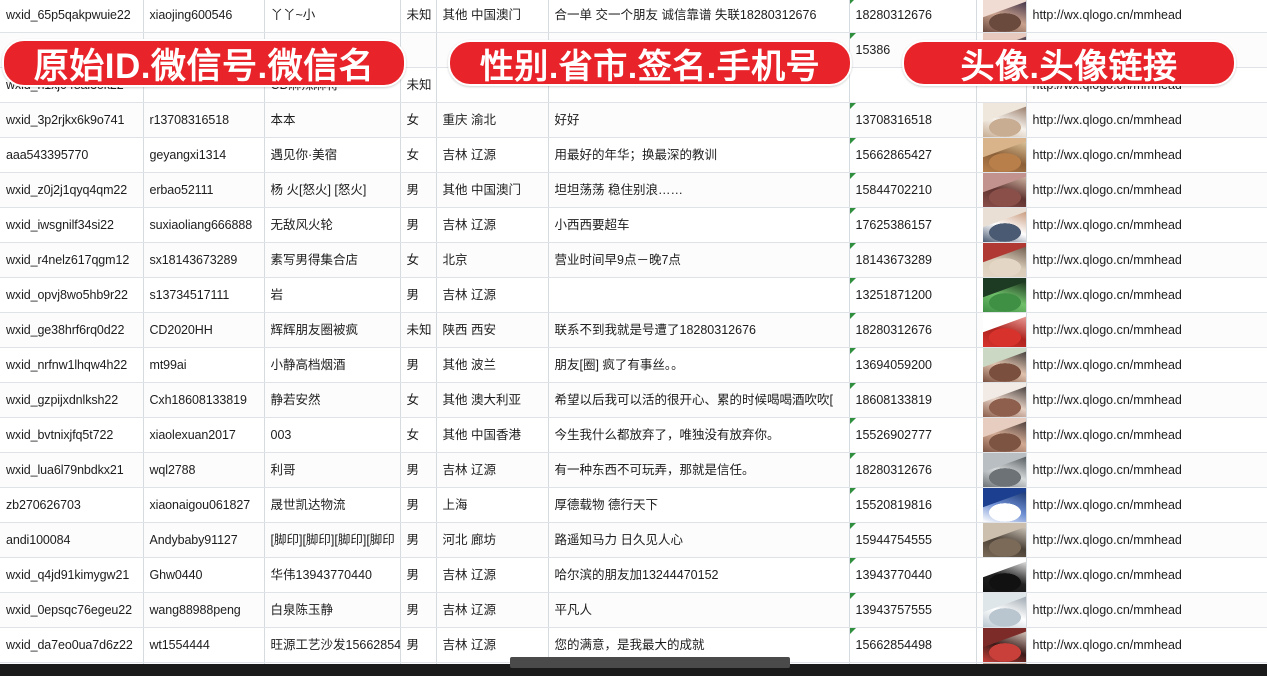 The width and height of the screenshot is (1267, 676). What do you see at coordinates (699, 225) in the screenshot?
I see `cell-signature: 小西西要超车` at bounding box center [699, 225].